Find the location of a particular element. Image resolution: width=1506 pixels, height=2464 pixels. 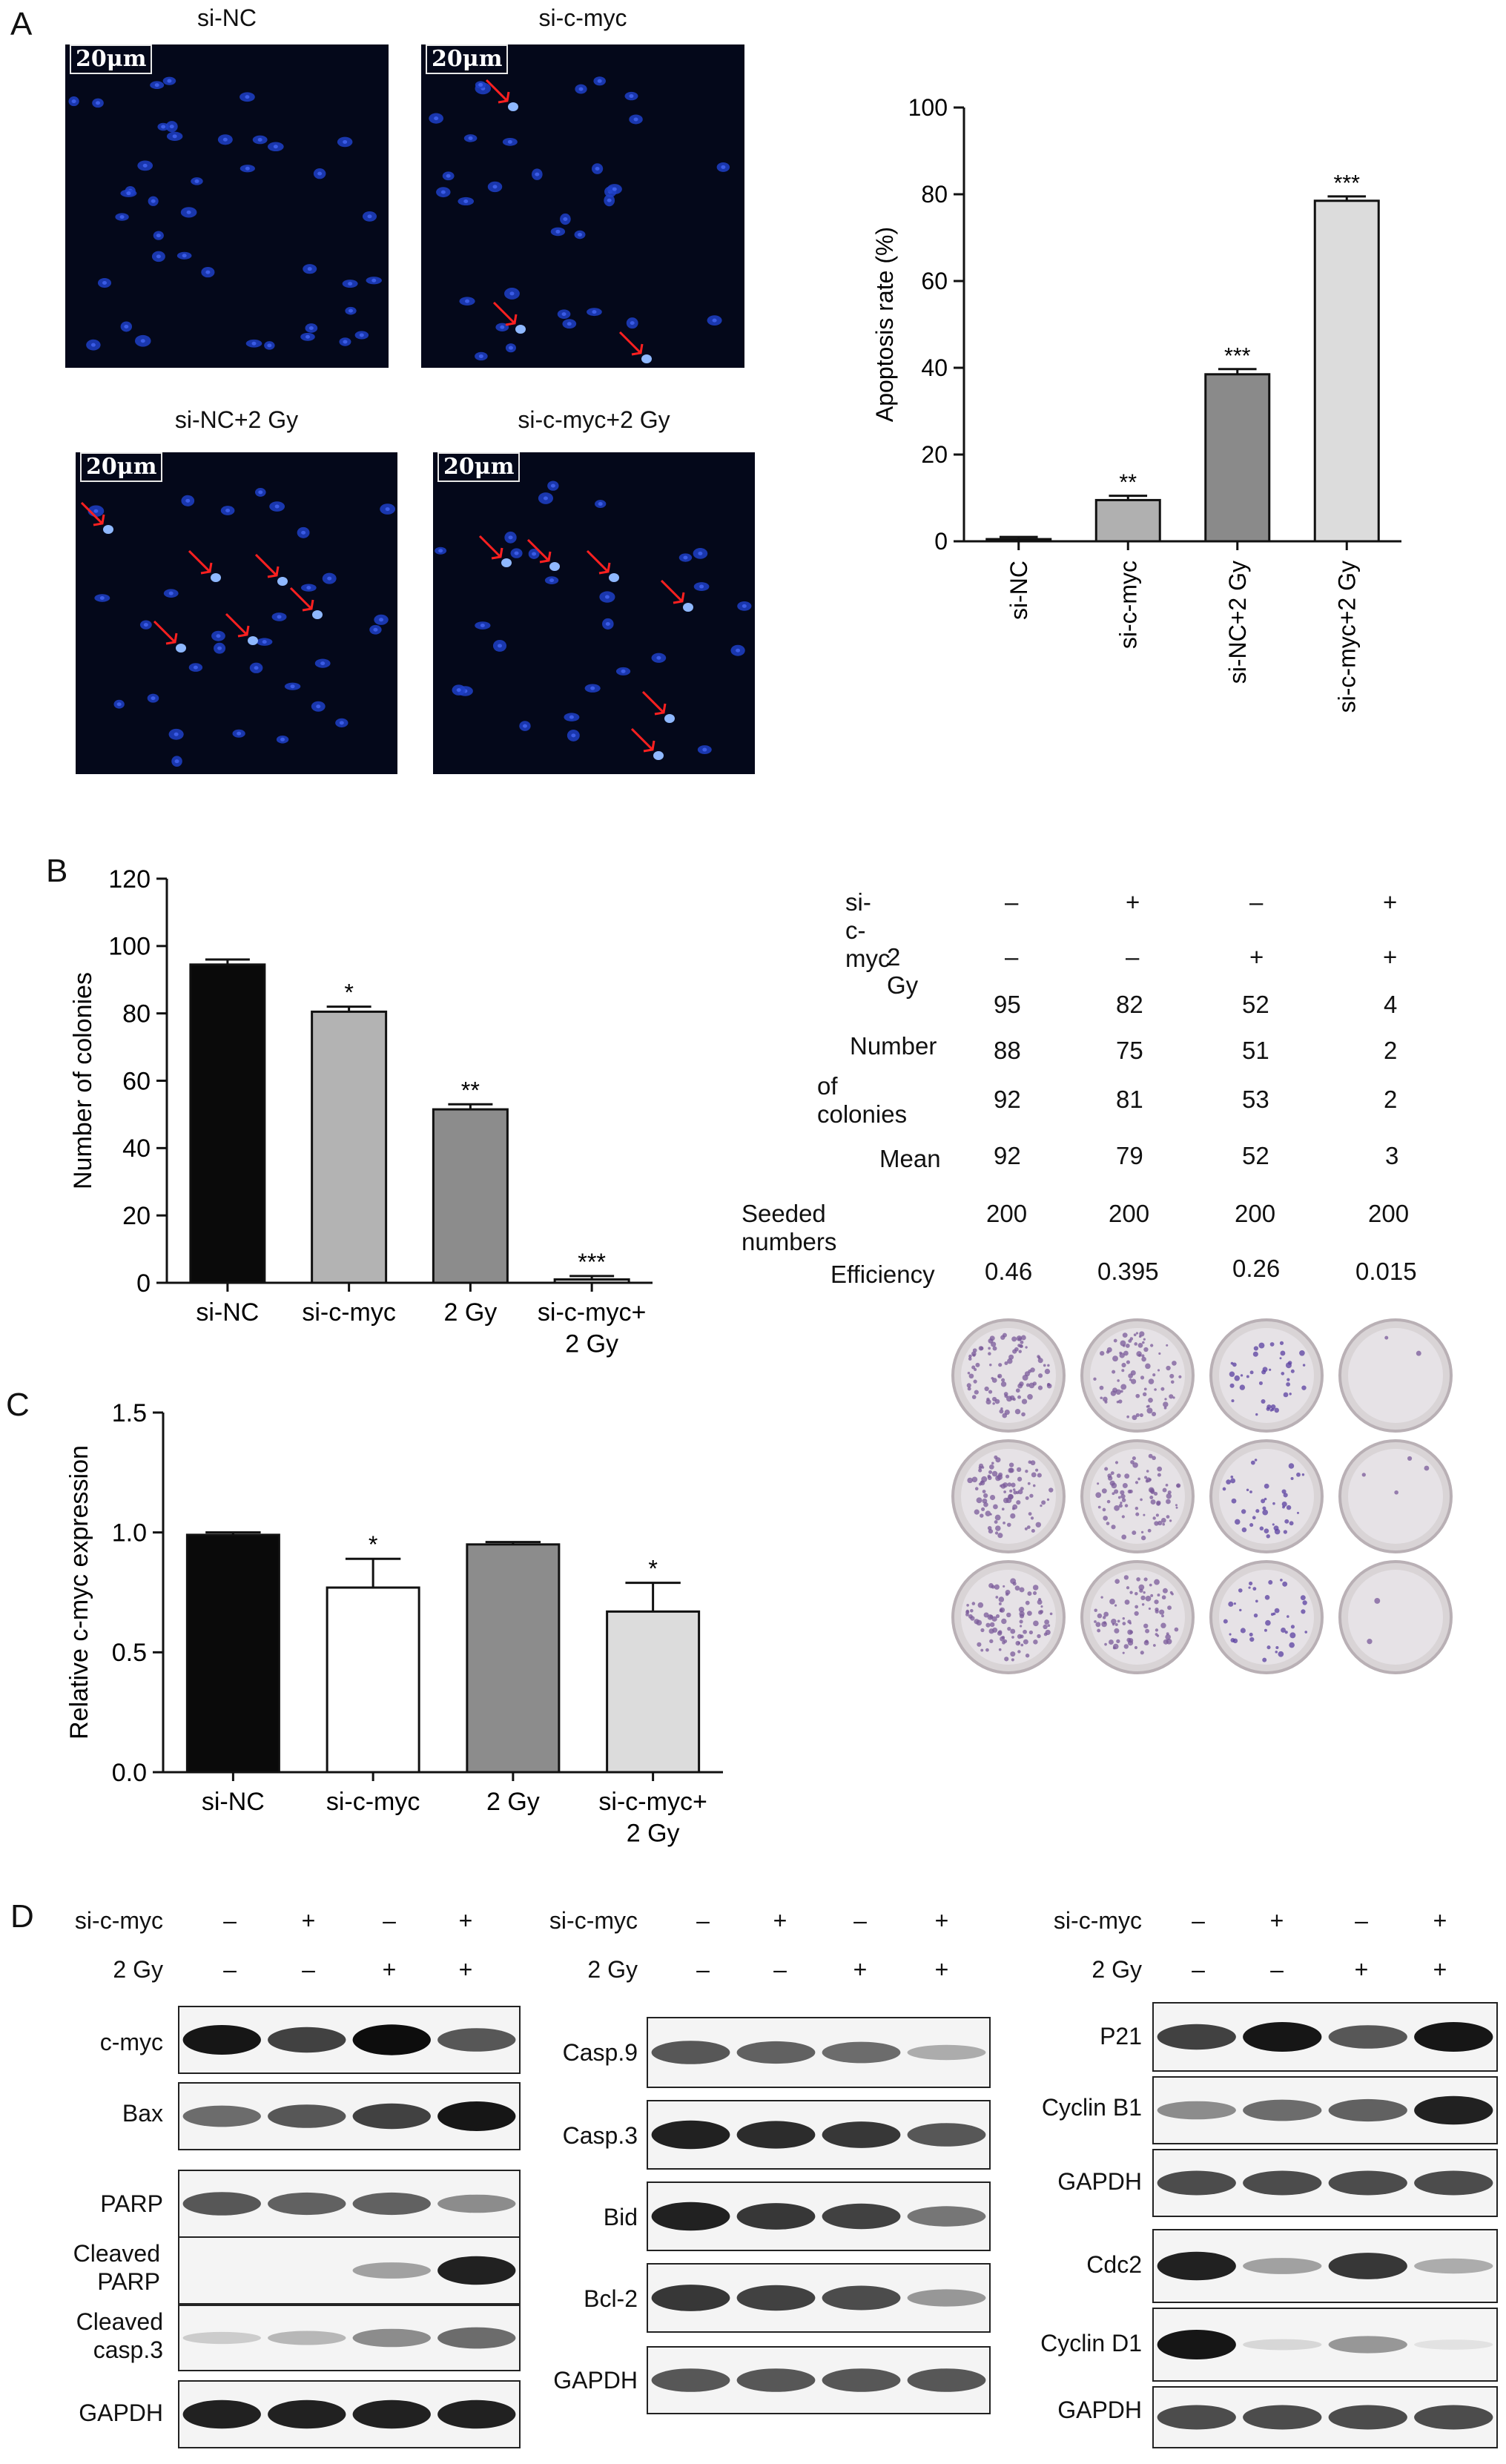

y-tick-label: 1.0 is located at coordinates (129, 1533).